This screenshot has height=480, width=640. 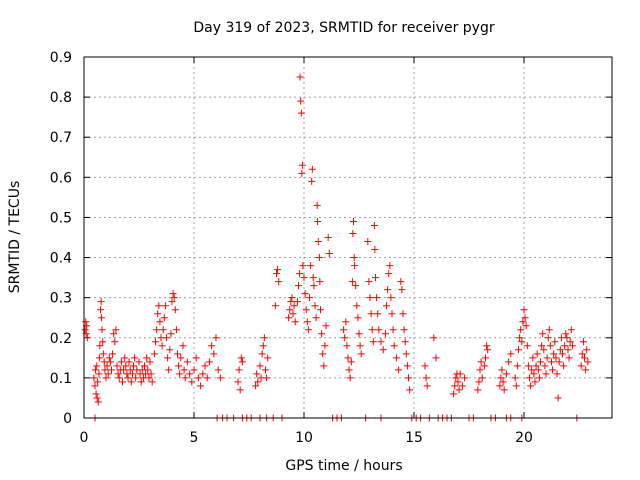 I want to click on y-axis-label: SRMTID / TECUs, so click(x=15, y=237).